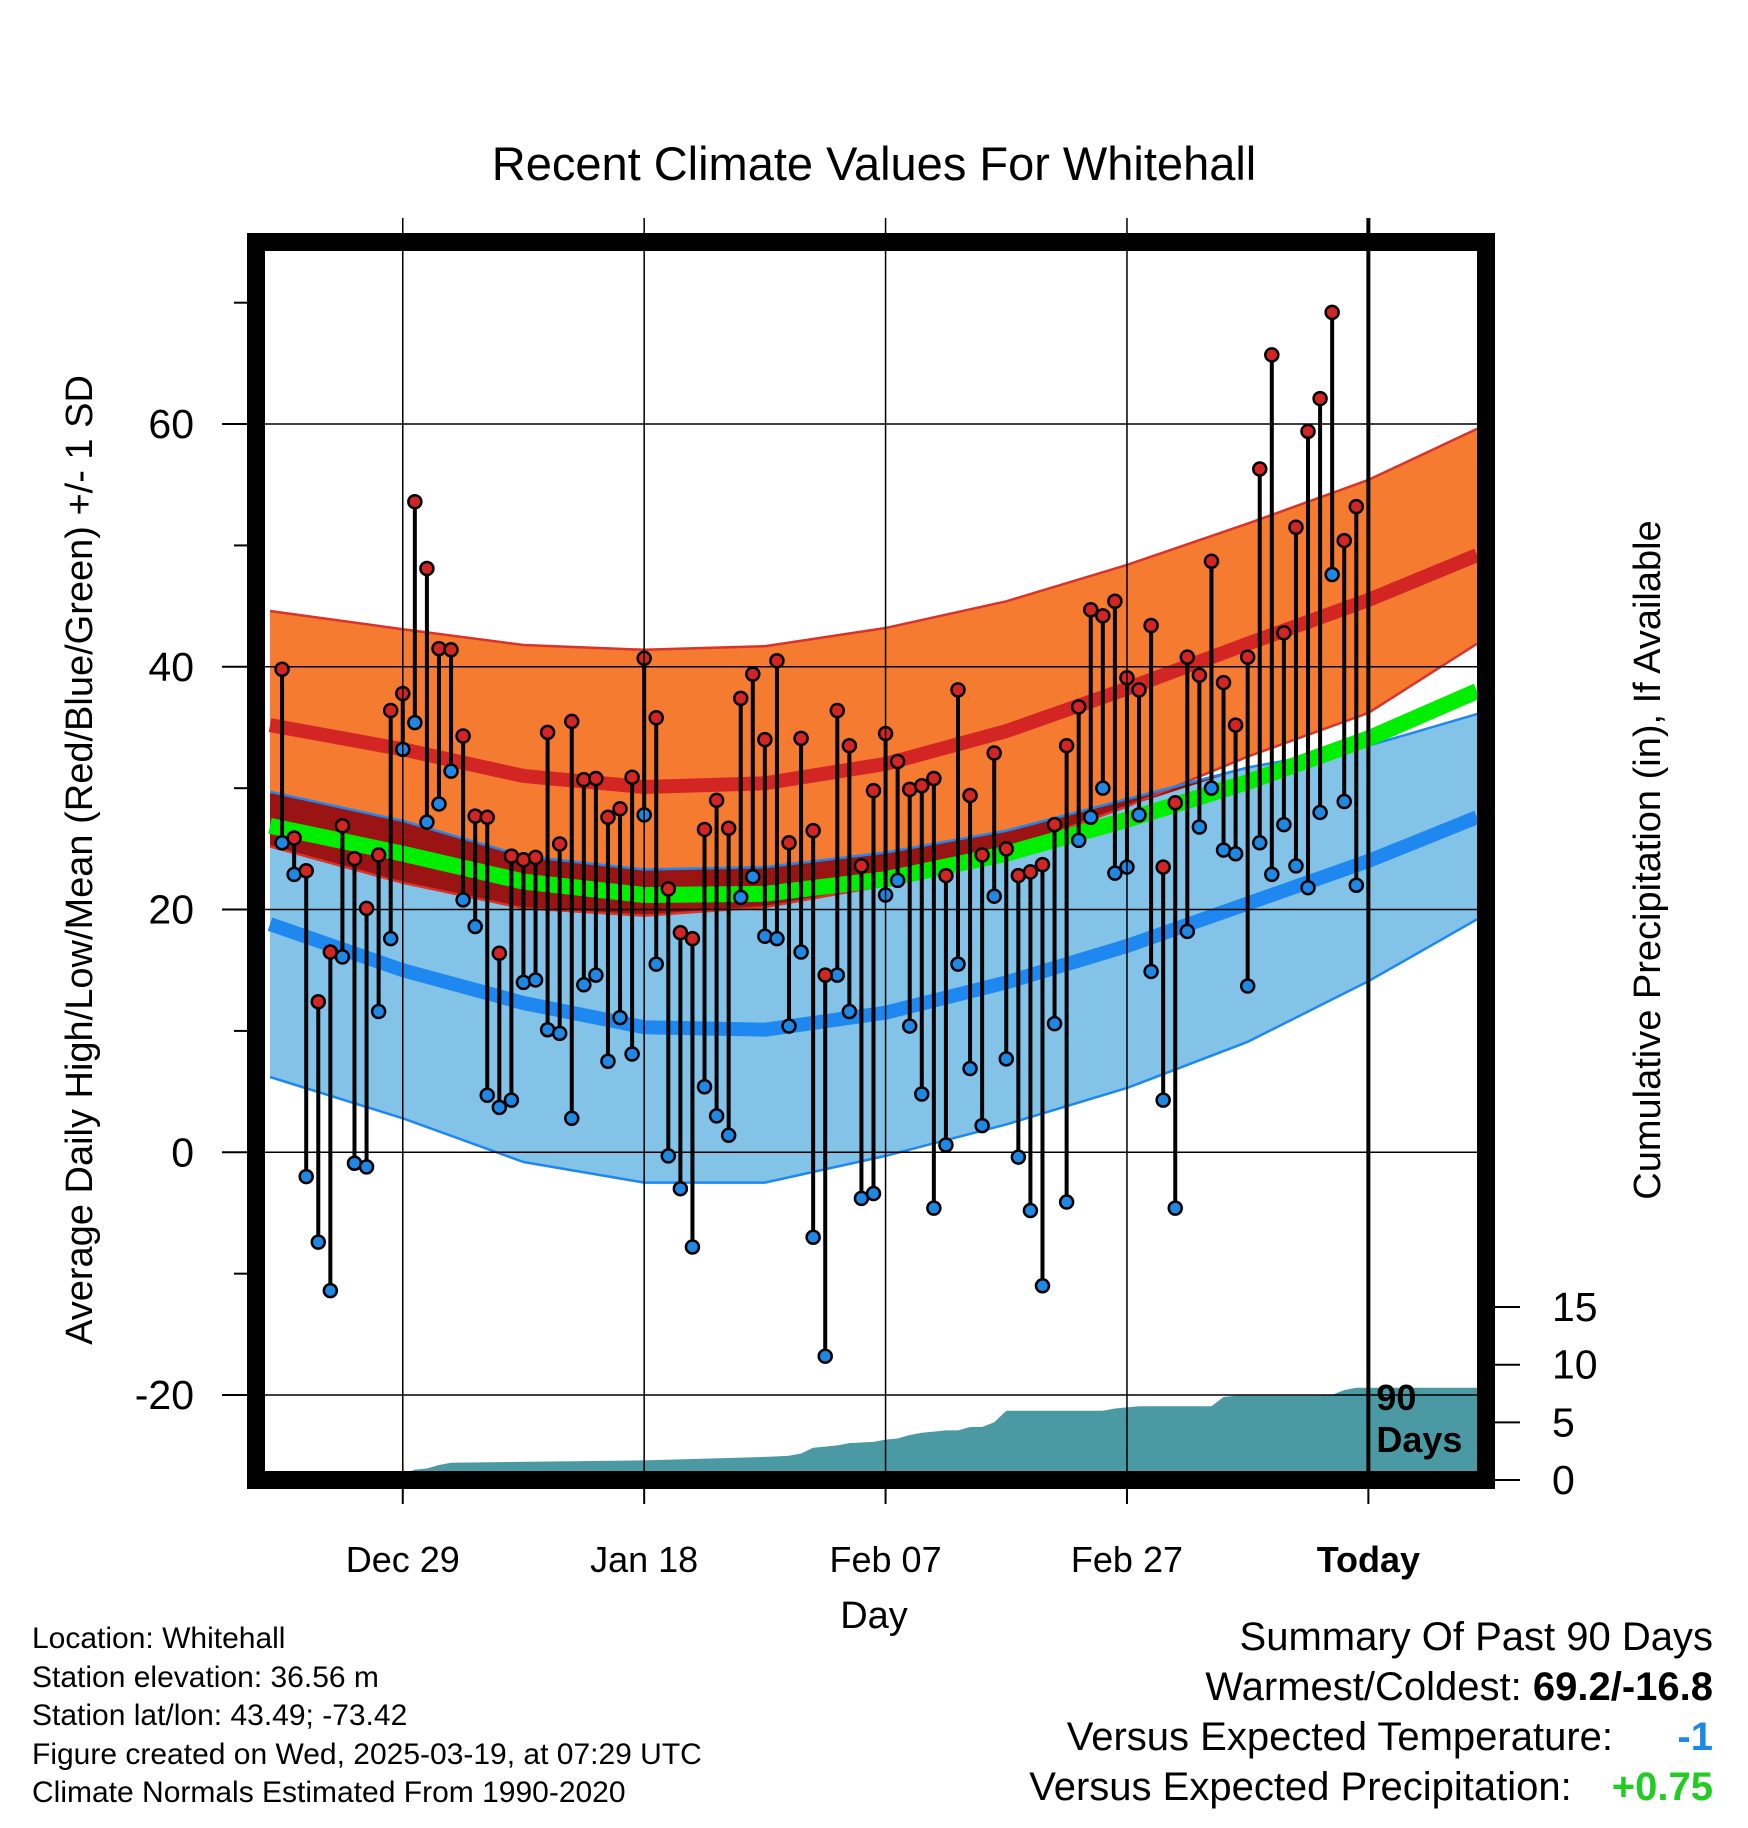 The image size is (1748, 1828). Describe the element at coordinates (1300, 1787) in the screenshot. I see `precip-label: Versus Expected Precipitation:` at that location.